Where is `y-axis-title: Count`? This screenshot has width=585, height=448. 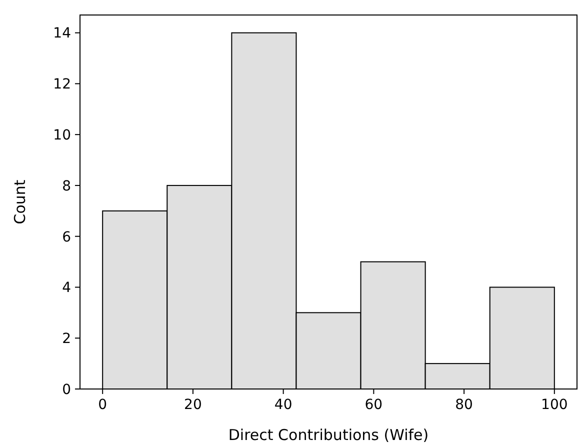 y-axis-title: Count is located at coordinates (20, 202).